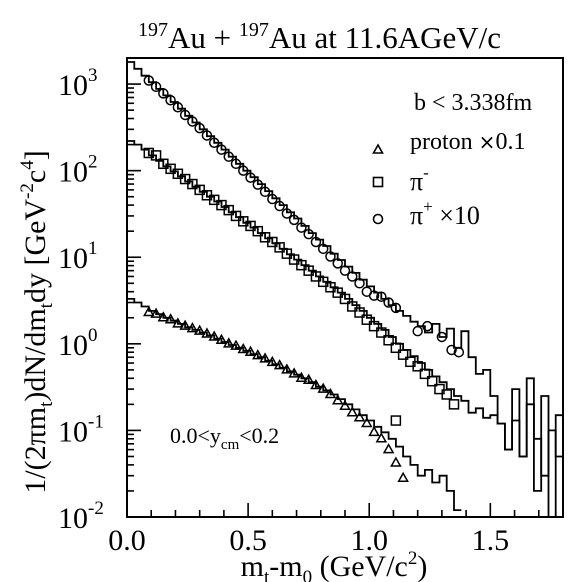 Image resolution: width=576 pixels, height=582 pixels. I want to click on xlabel-part-5: (GeV/c, so click(360, 566).